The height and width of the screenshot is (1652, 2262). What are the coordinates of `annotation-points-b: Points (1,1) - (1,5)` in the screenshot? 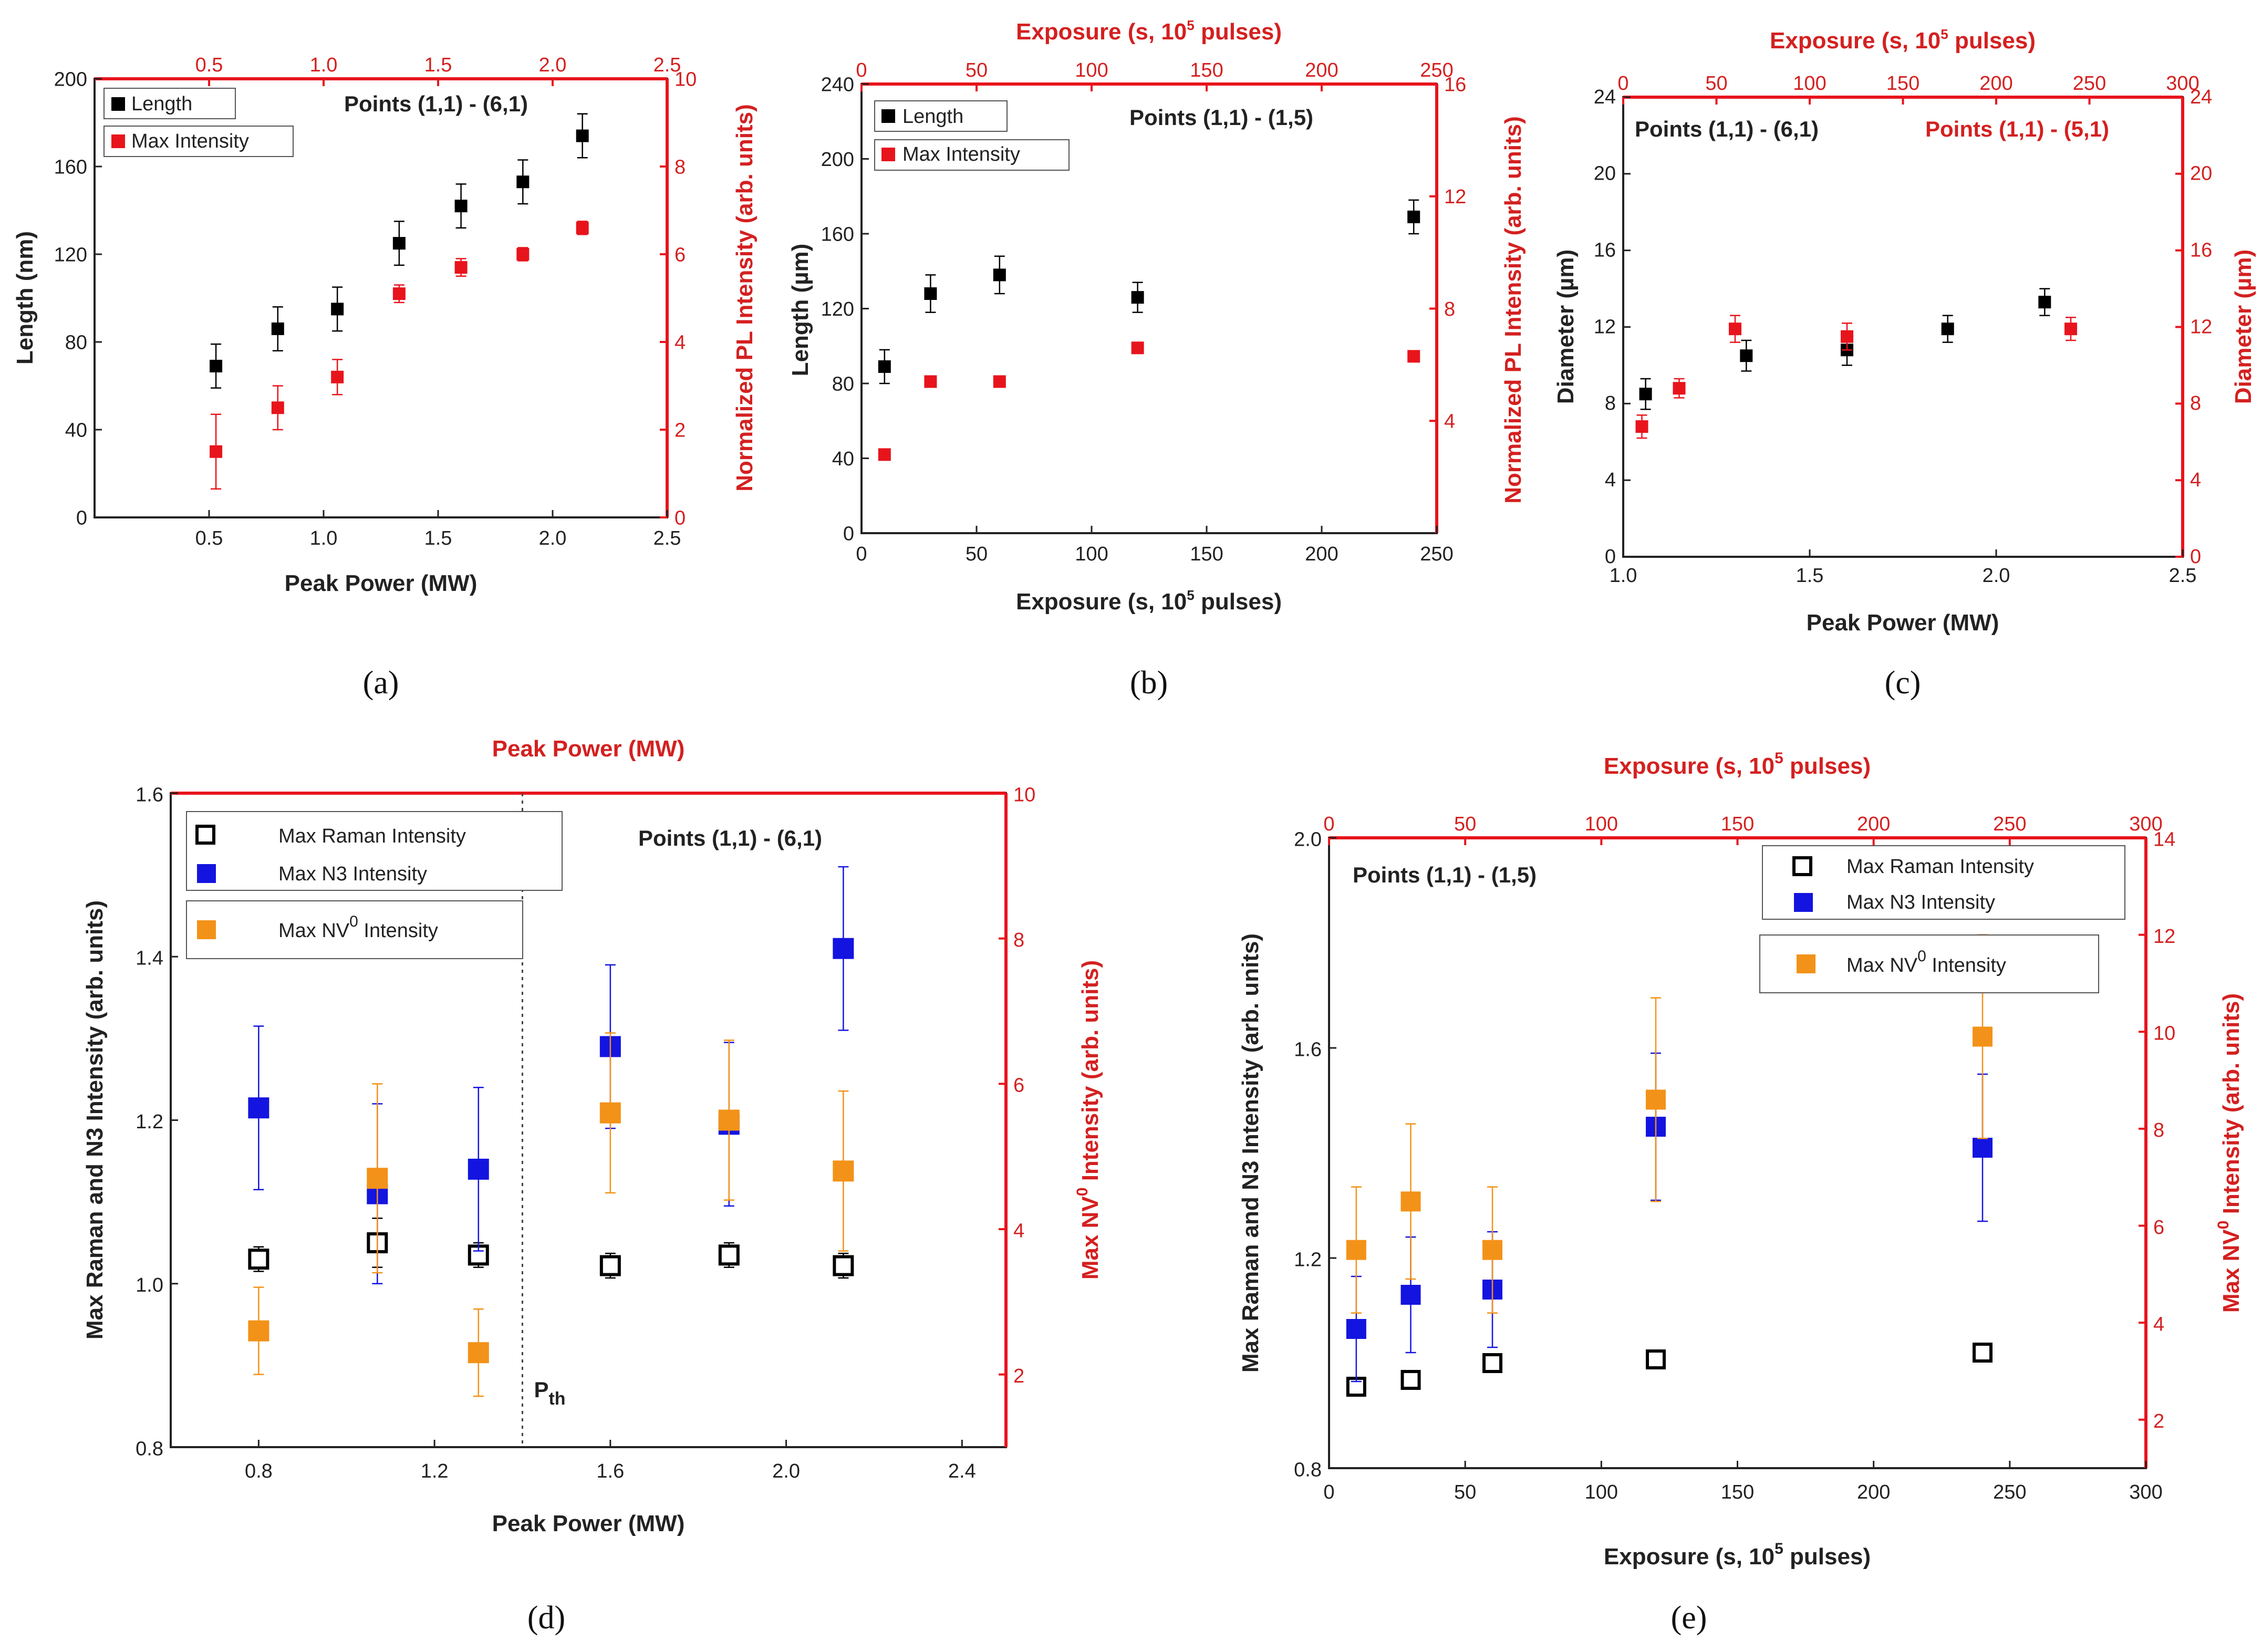 It's located at (1221, 118).